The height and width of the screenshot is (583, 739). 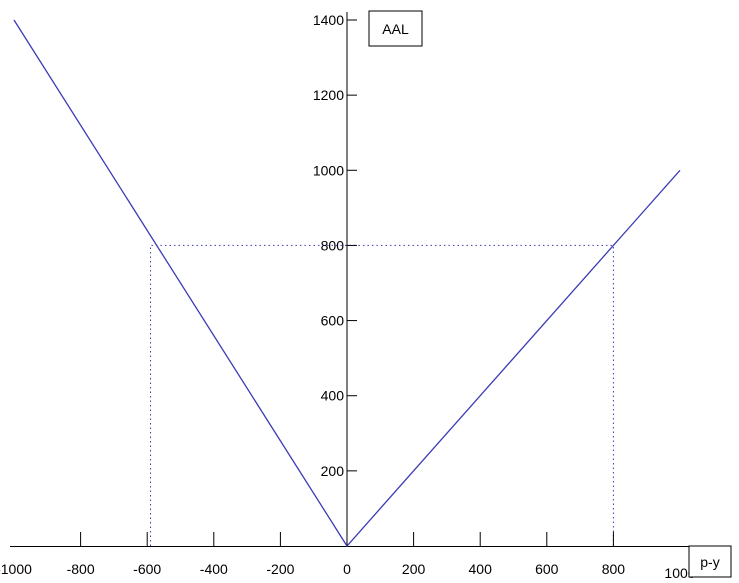 What do you see at coordinates (481, 569) in the screenshot?
I see `x-tick-label: 400` at bounding box center [481, 569].